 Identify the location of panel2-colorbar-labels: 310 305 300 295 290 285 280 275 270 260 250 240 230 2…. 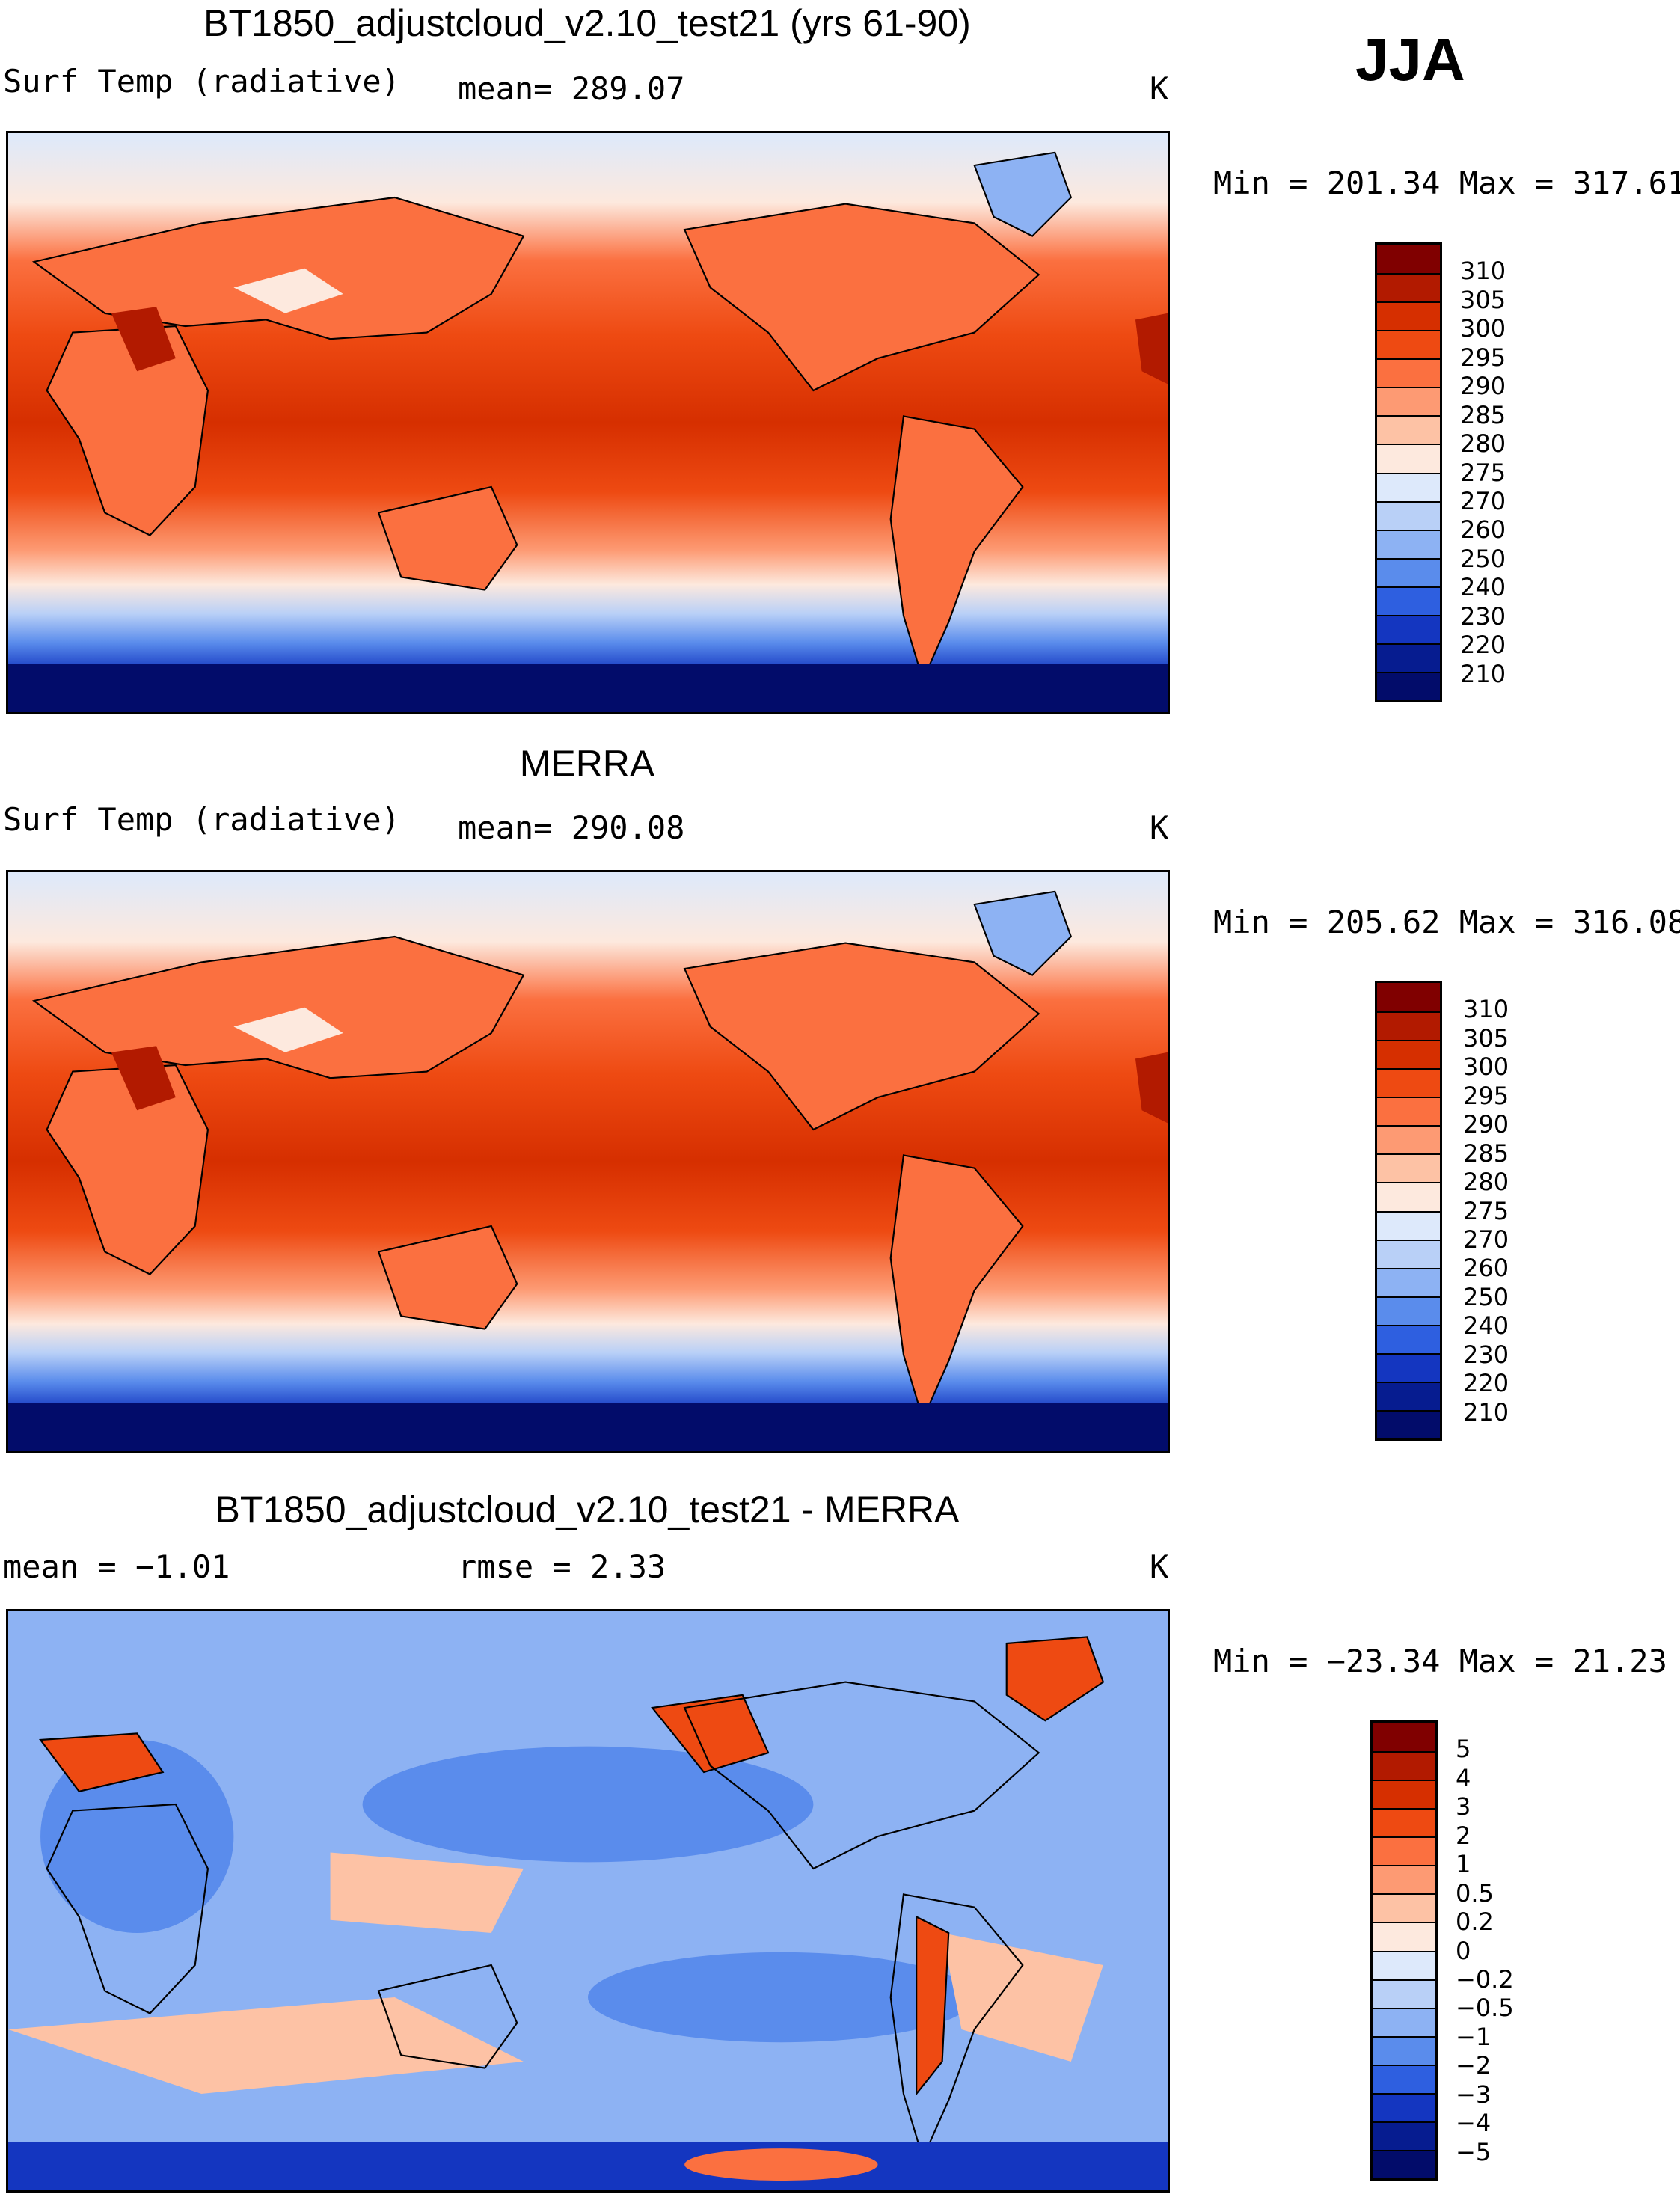
(1508, 1211).